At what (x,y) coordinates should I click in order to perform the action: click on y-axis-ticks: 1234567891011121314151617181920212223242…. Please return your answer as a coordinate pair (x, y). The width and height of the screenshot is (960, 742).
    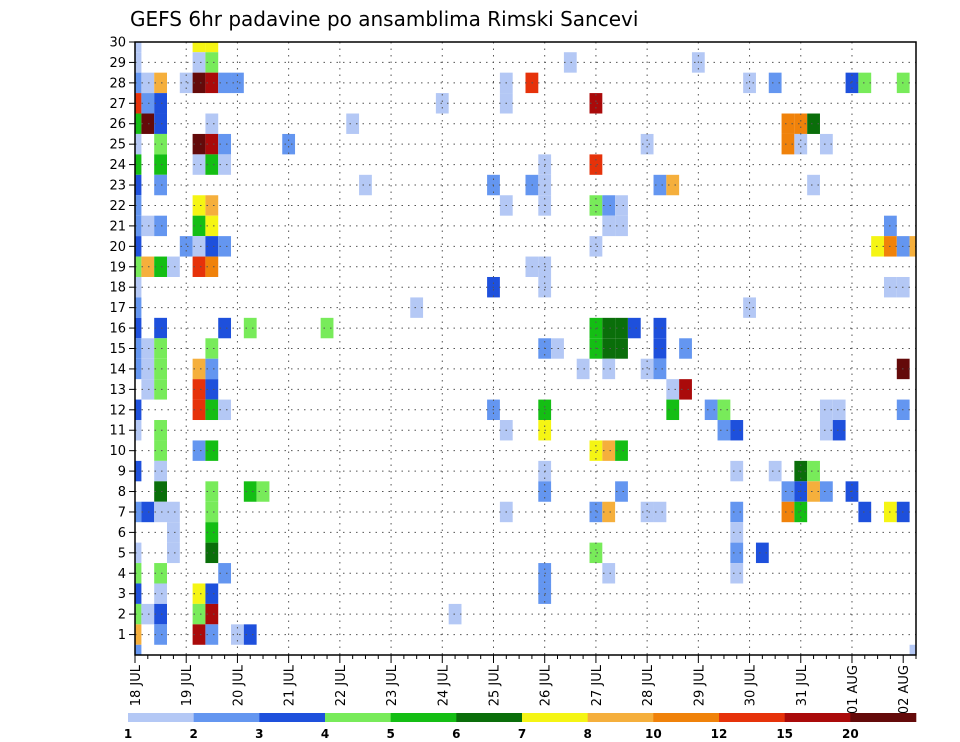
    Looking at the image, I should click on (122, 339).